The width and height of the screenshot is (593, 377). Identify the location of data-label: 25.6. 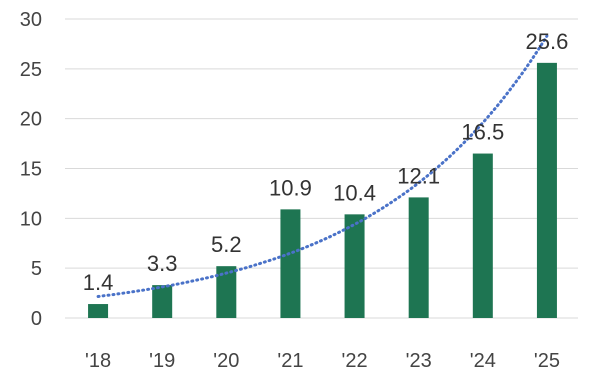
(547, 41).